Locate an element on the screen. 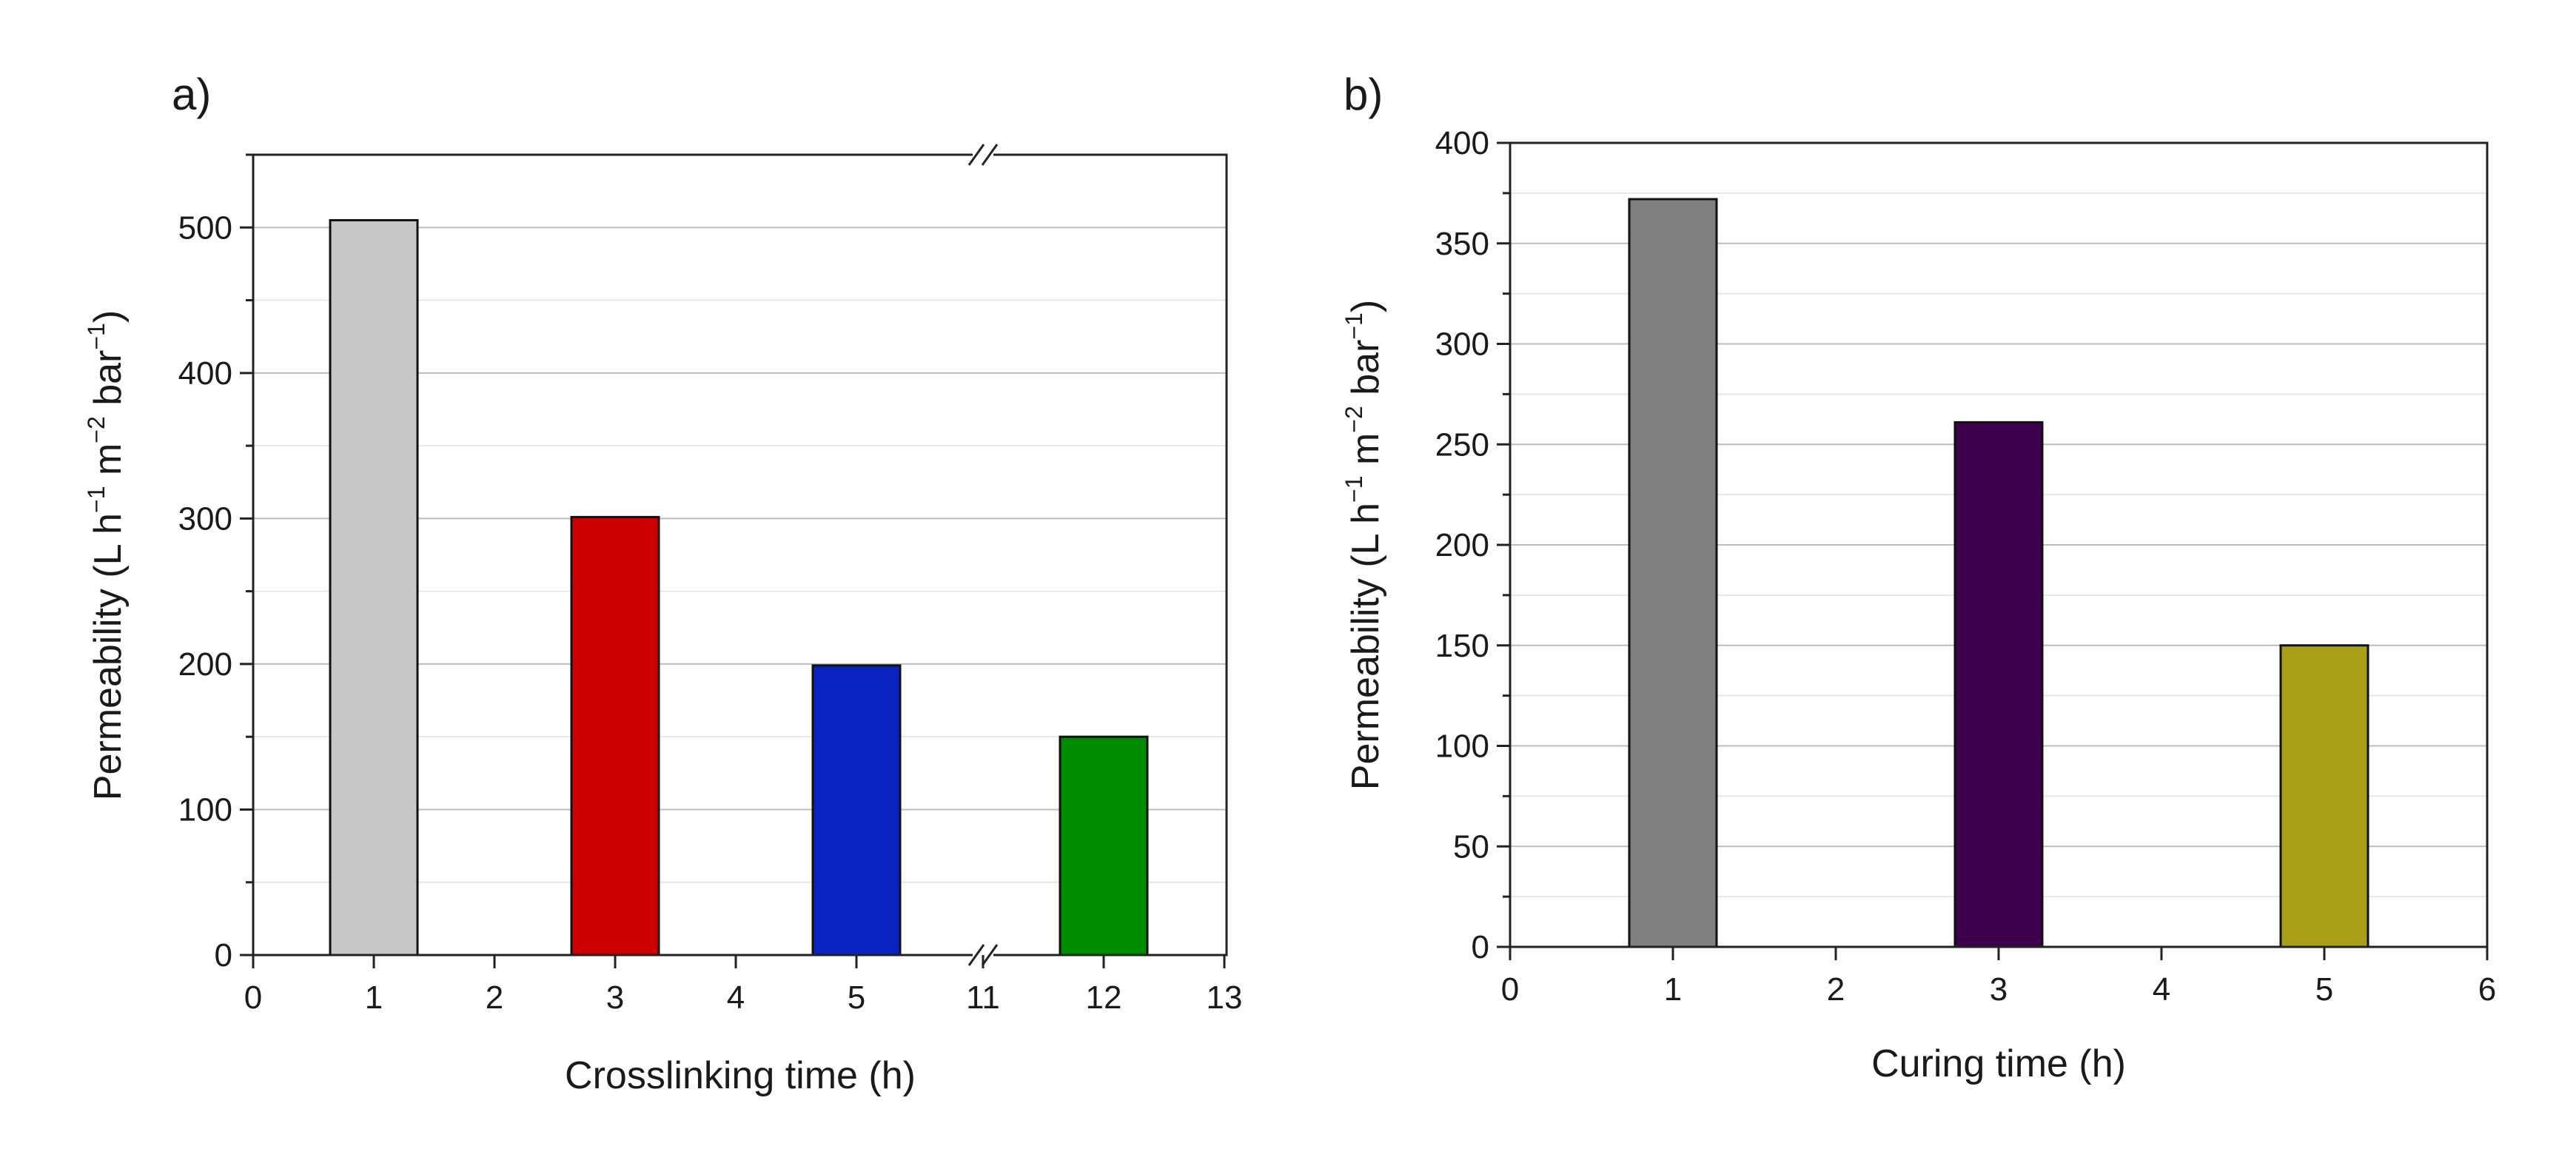  panel-b-x-tick-label: 5 is located at coordinates (2324, 989).